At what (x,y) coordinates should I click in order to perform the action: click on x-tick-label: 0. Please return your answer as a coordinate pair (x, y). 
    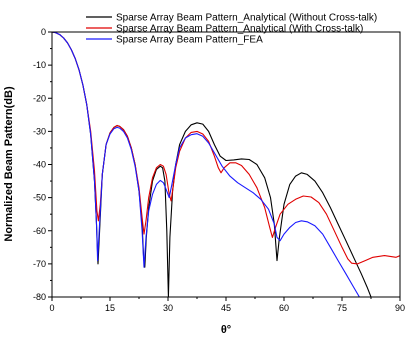
    Looking at the image, I should click on (51, 308).